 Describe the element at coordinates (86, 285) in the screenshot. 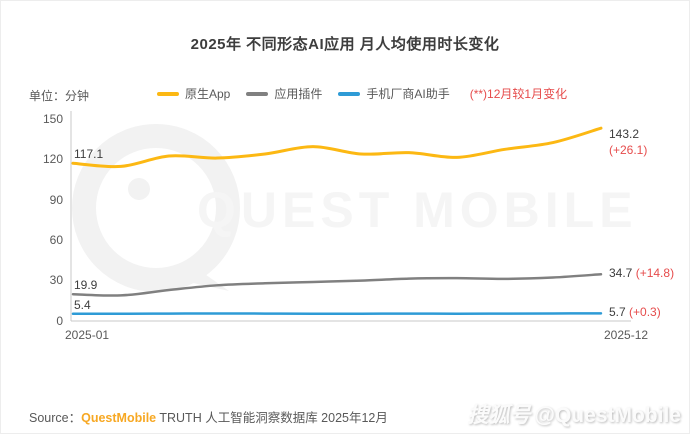

I see `start-value-1: 19.9` at that location.